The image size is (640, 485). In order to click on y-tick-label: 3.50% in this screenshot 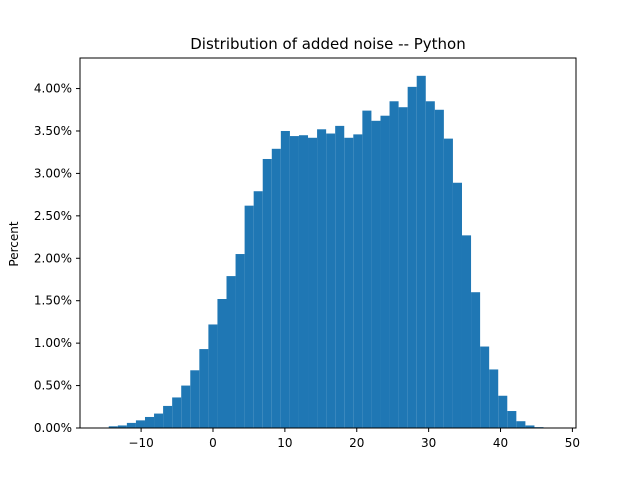, I will do `click(53, 131)`.